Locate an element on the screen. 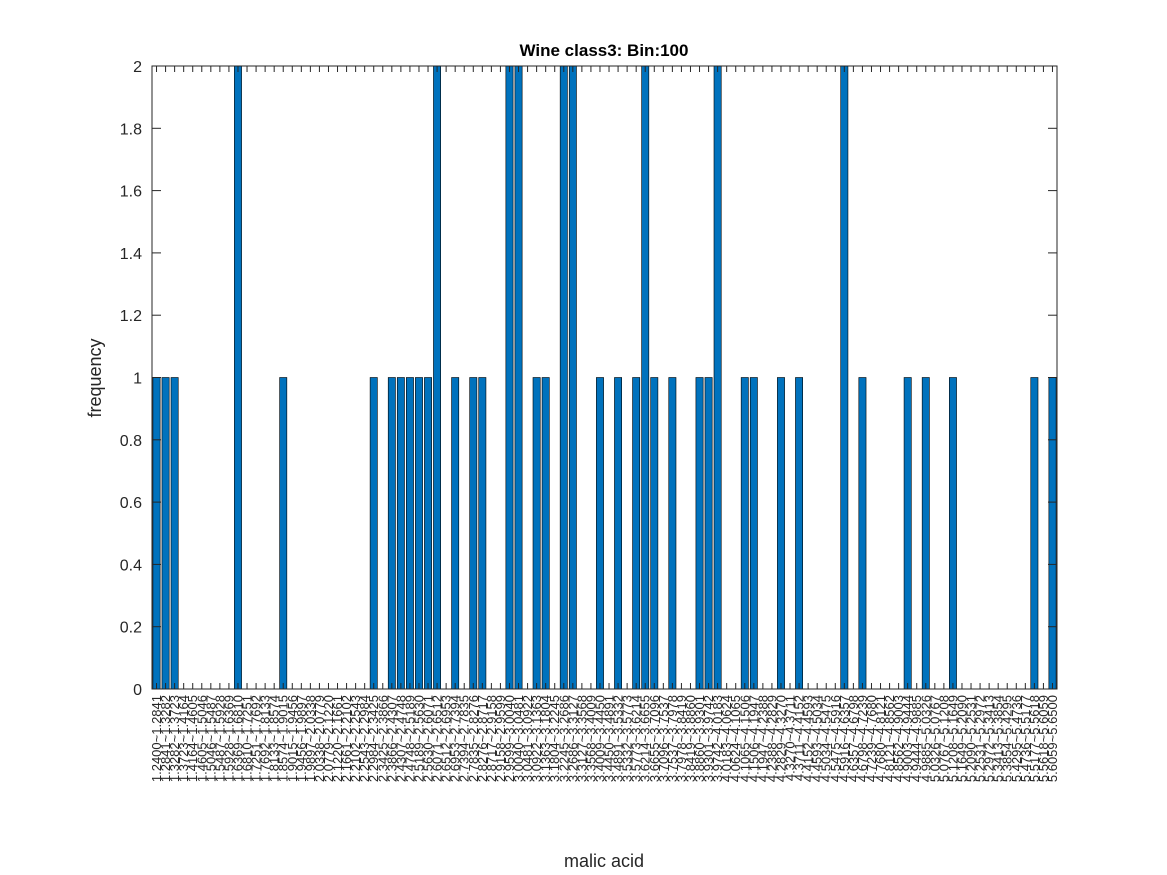 The height and width of the screenshot is (875, 1167). y-tick-label: 0.8 is located at coordinates (131, 441).